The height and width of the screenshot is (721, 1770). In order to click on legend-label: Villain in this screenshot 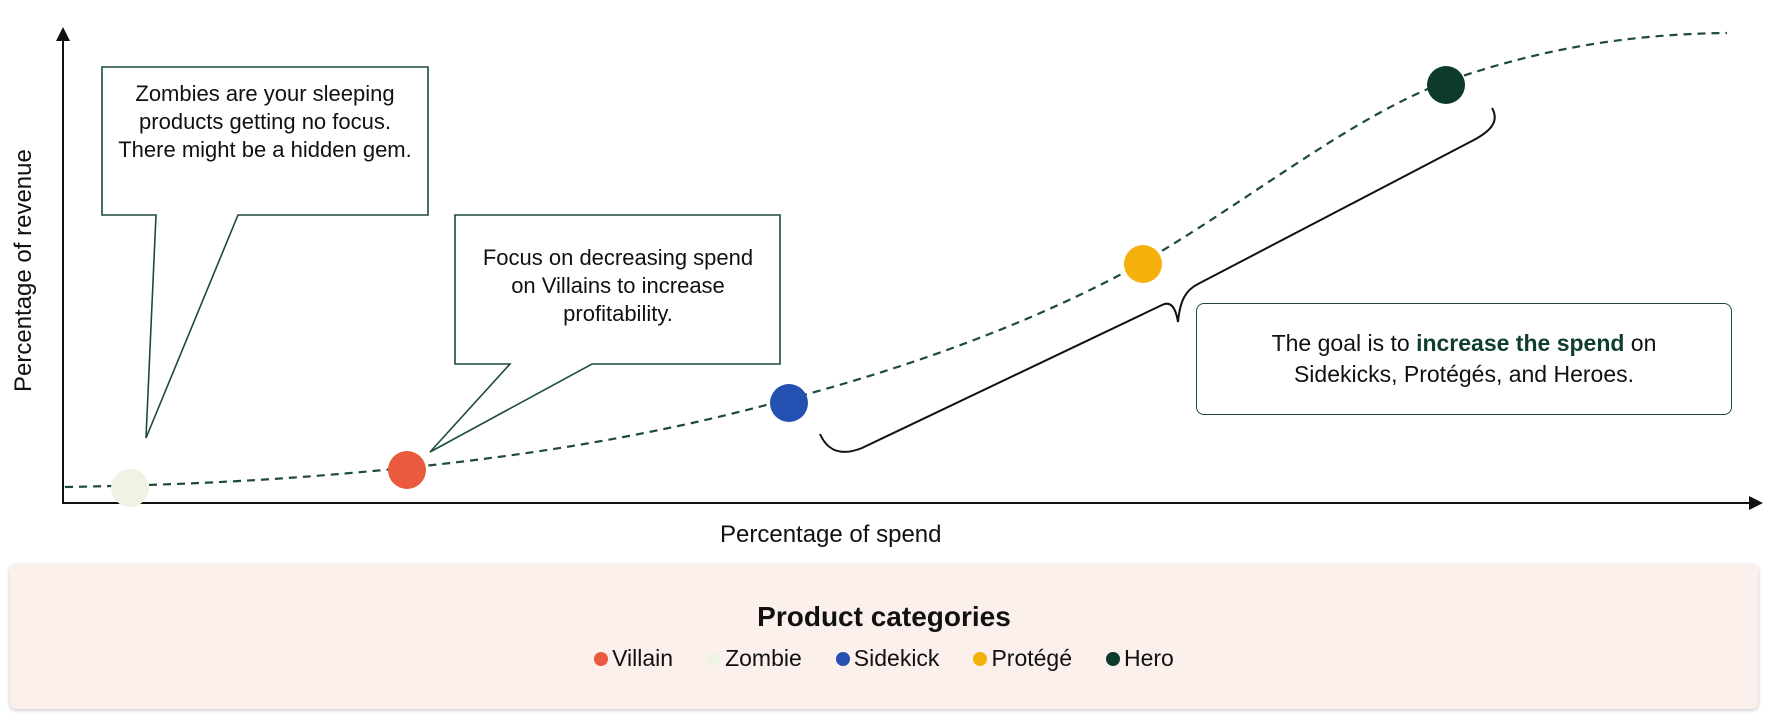, I will do `click(643, 658)`.